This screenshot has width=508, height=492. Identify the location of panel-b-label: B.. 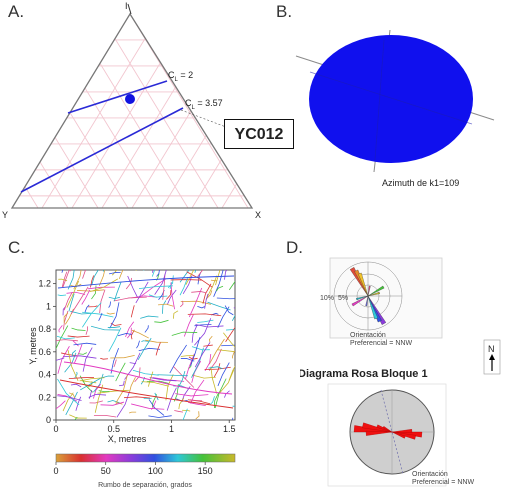
(284, 11).